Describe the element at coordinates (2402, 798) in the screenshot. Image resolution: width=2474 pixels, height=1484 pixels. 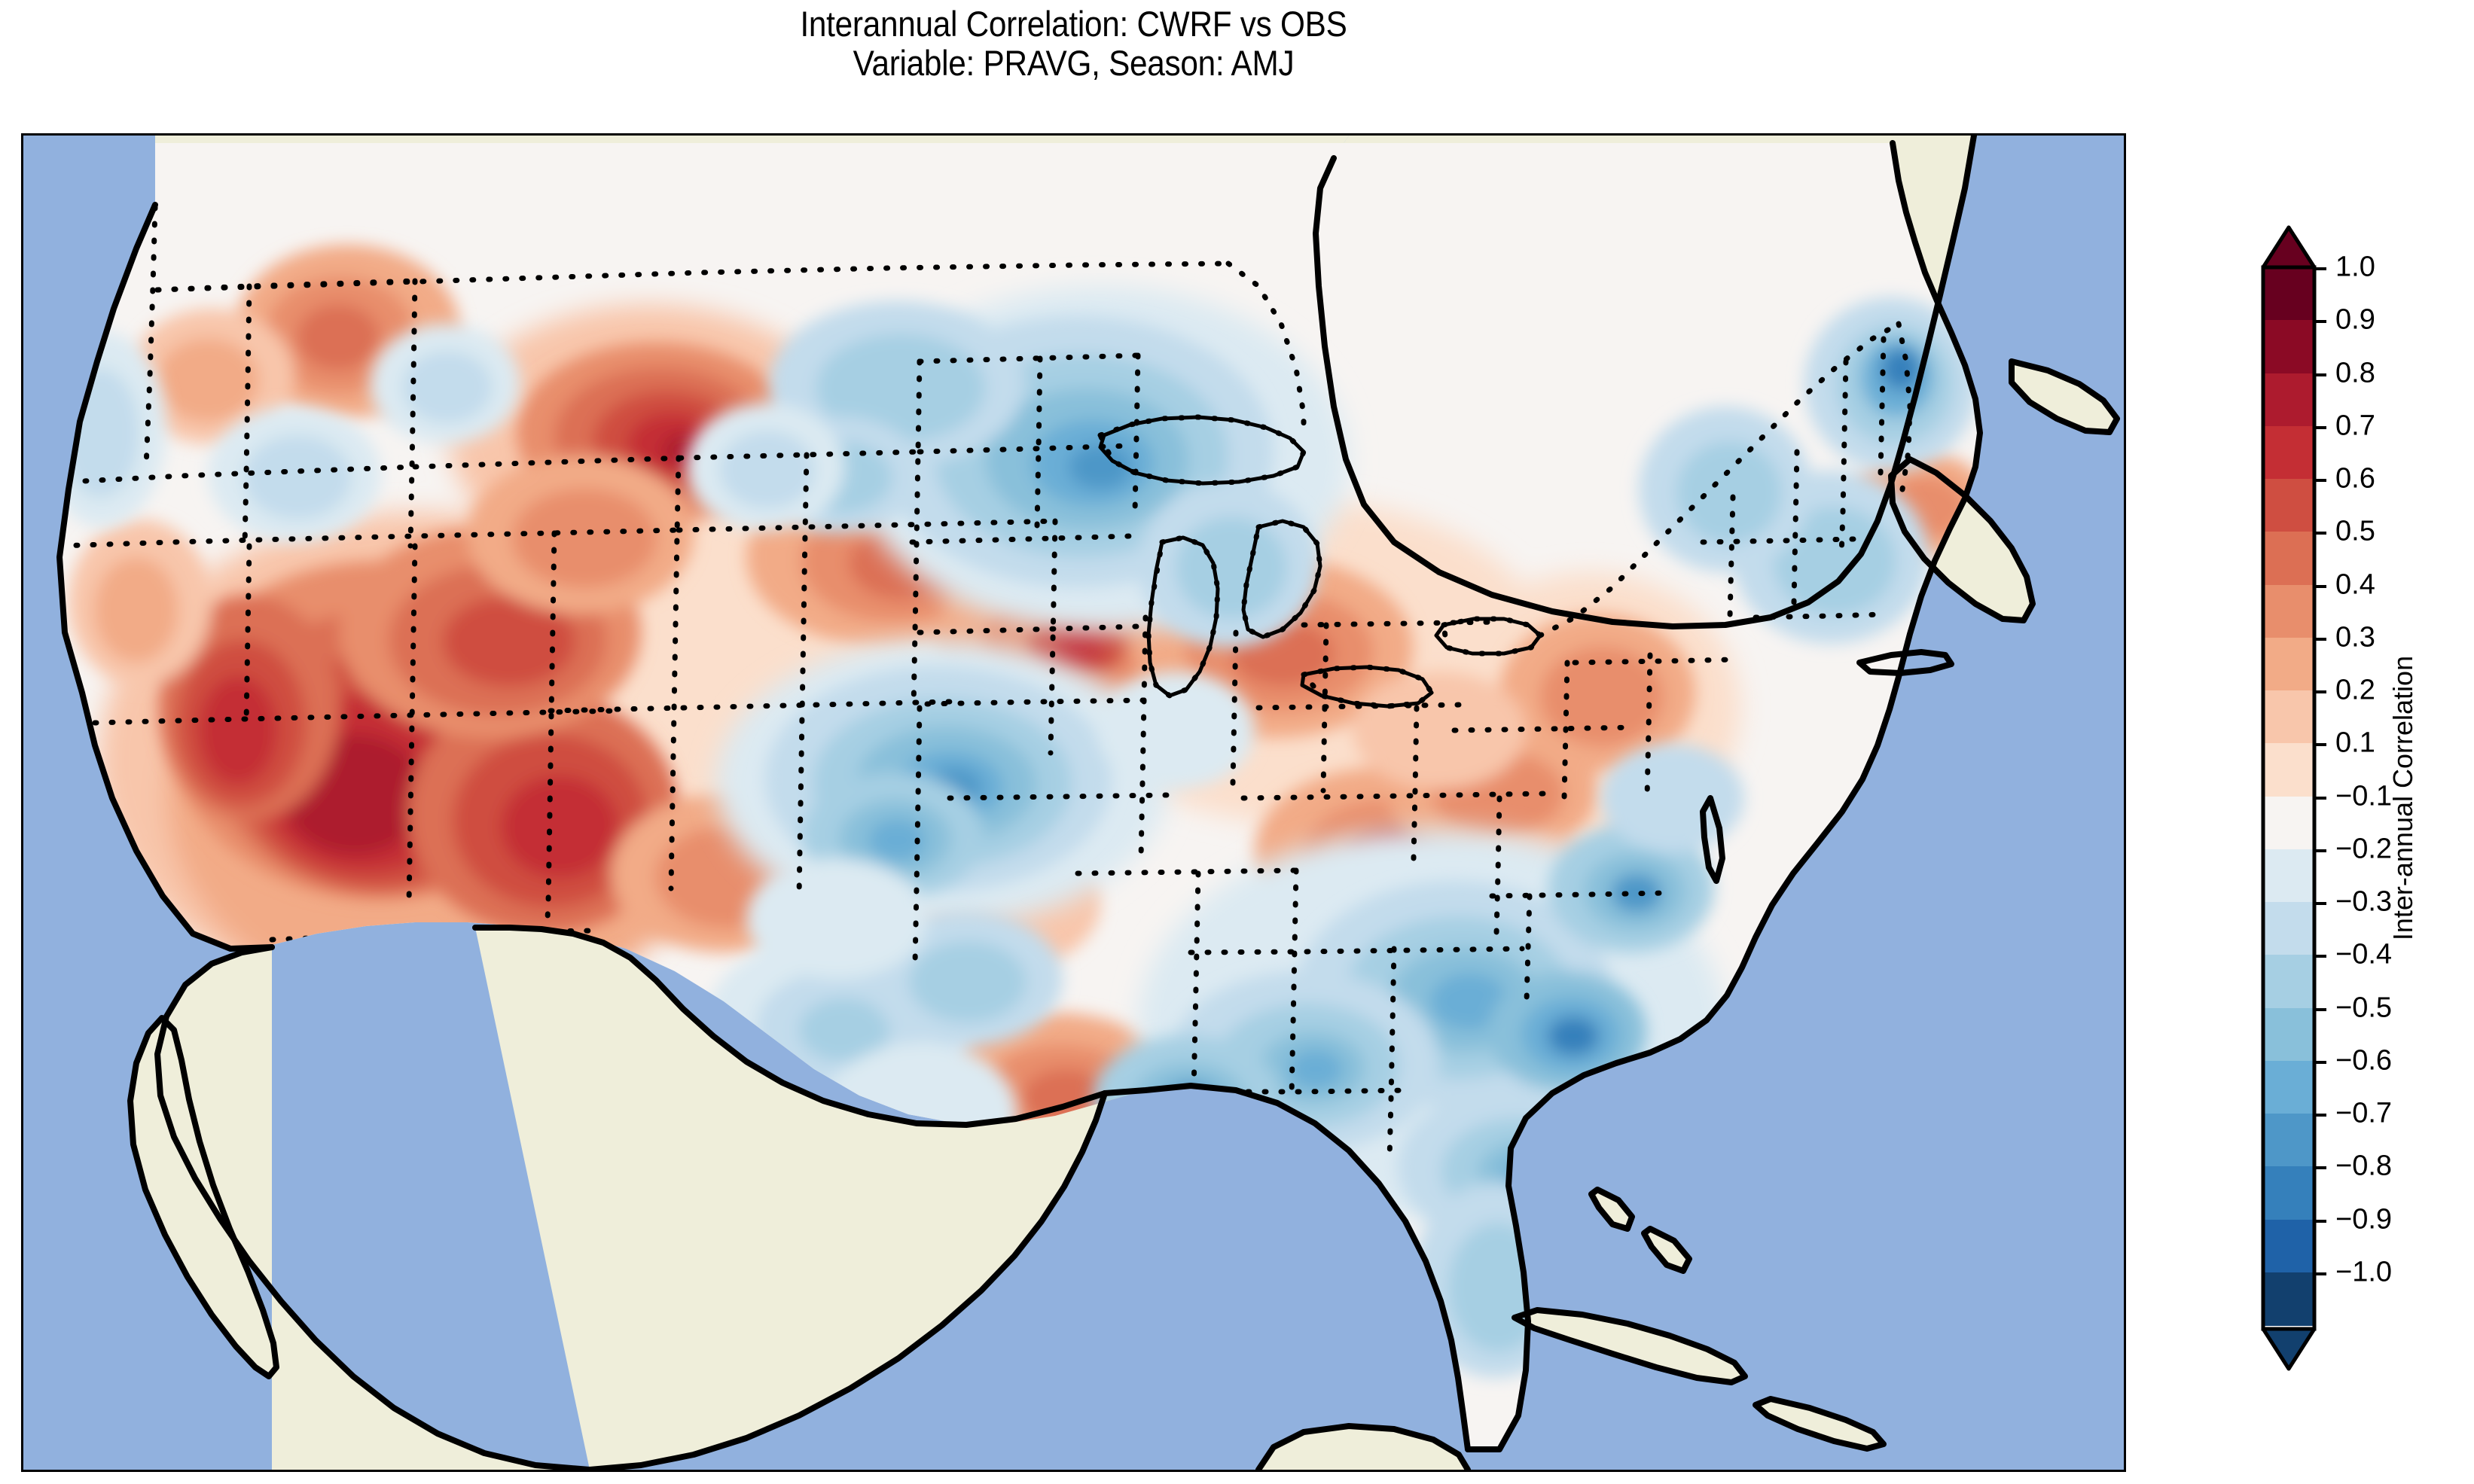
I see `colorbar-axis-label: Inter-annual Correlation` at that location.